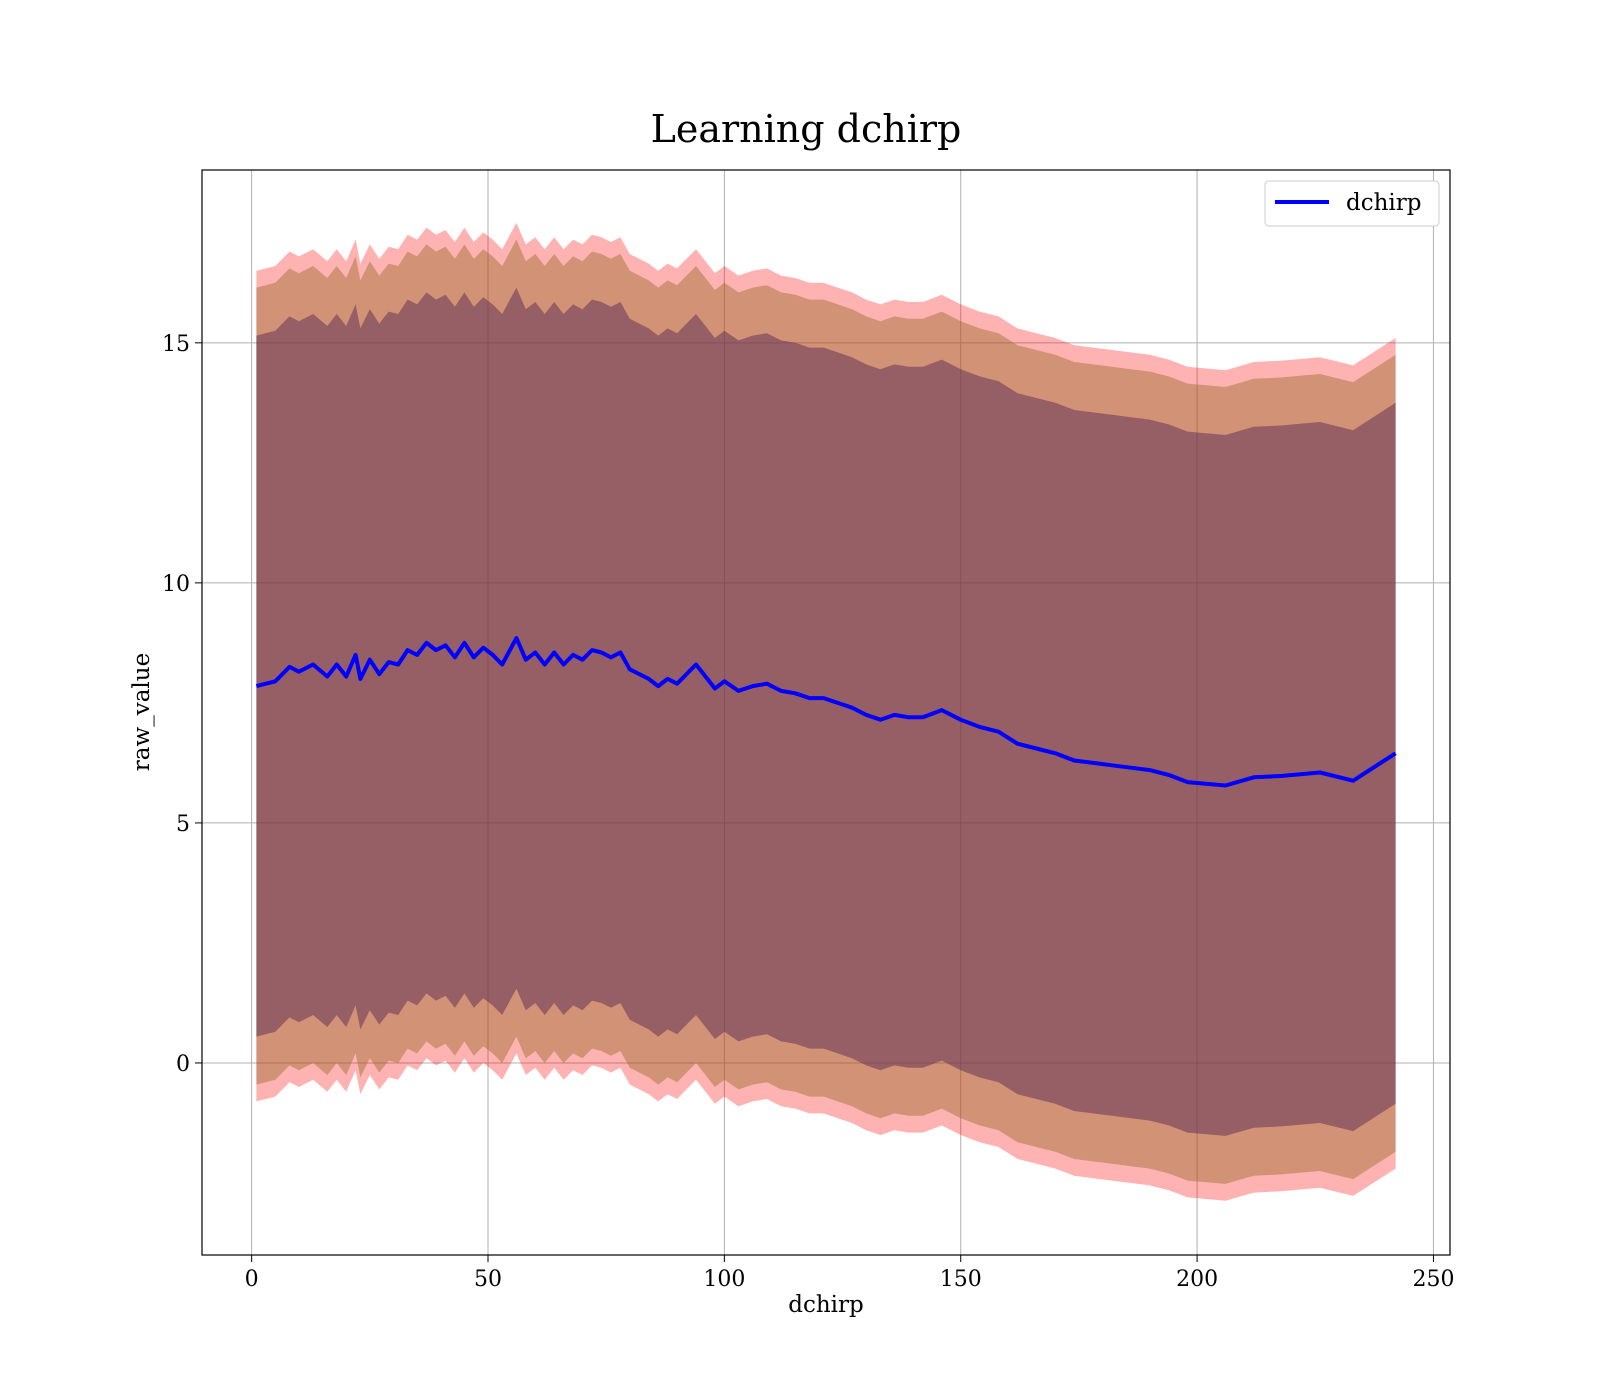 The image size is (1600, 1400). I want to click on series-line-dchirp, so click(826, 712).